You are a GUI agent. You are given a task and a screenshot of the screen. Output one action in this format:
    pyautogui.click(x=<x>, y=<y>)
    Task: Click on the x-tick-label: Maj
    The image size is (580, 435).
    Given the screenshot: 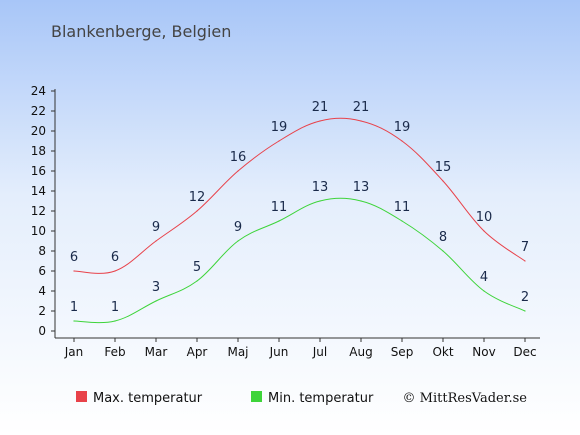 What is the action you would take?
    pyautogui.click(x=237, y=352)
    